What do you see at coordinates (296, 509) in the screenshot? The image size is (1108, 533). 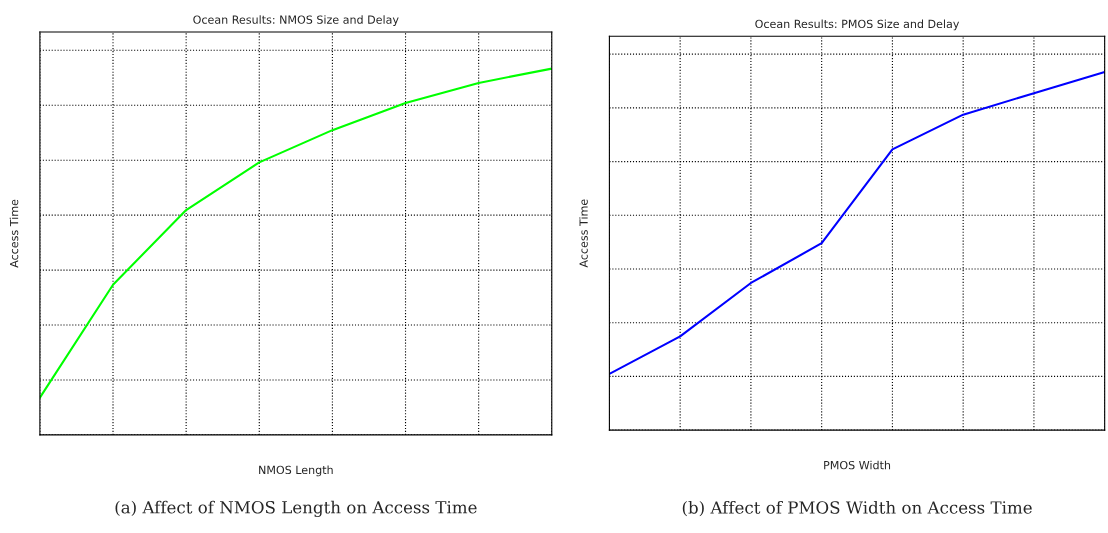 I see `text: (a) Affect of NMOS Length on Access Time` at bounding box center [296, 509].